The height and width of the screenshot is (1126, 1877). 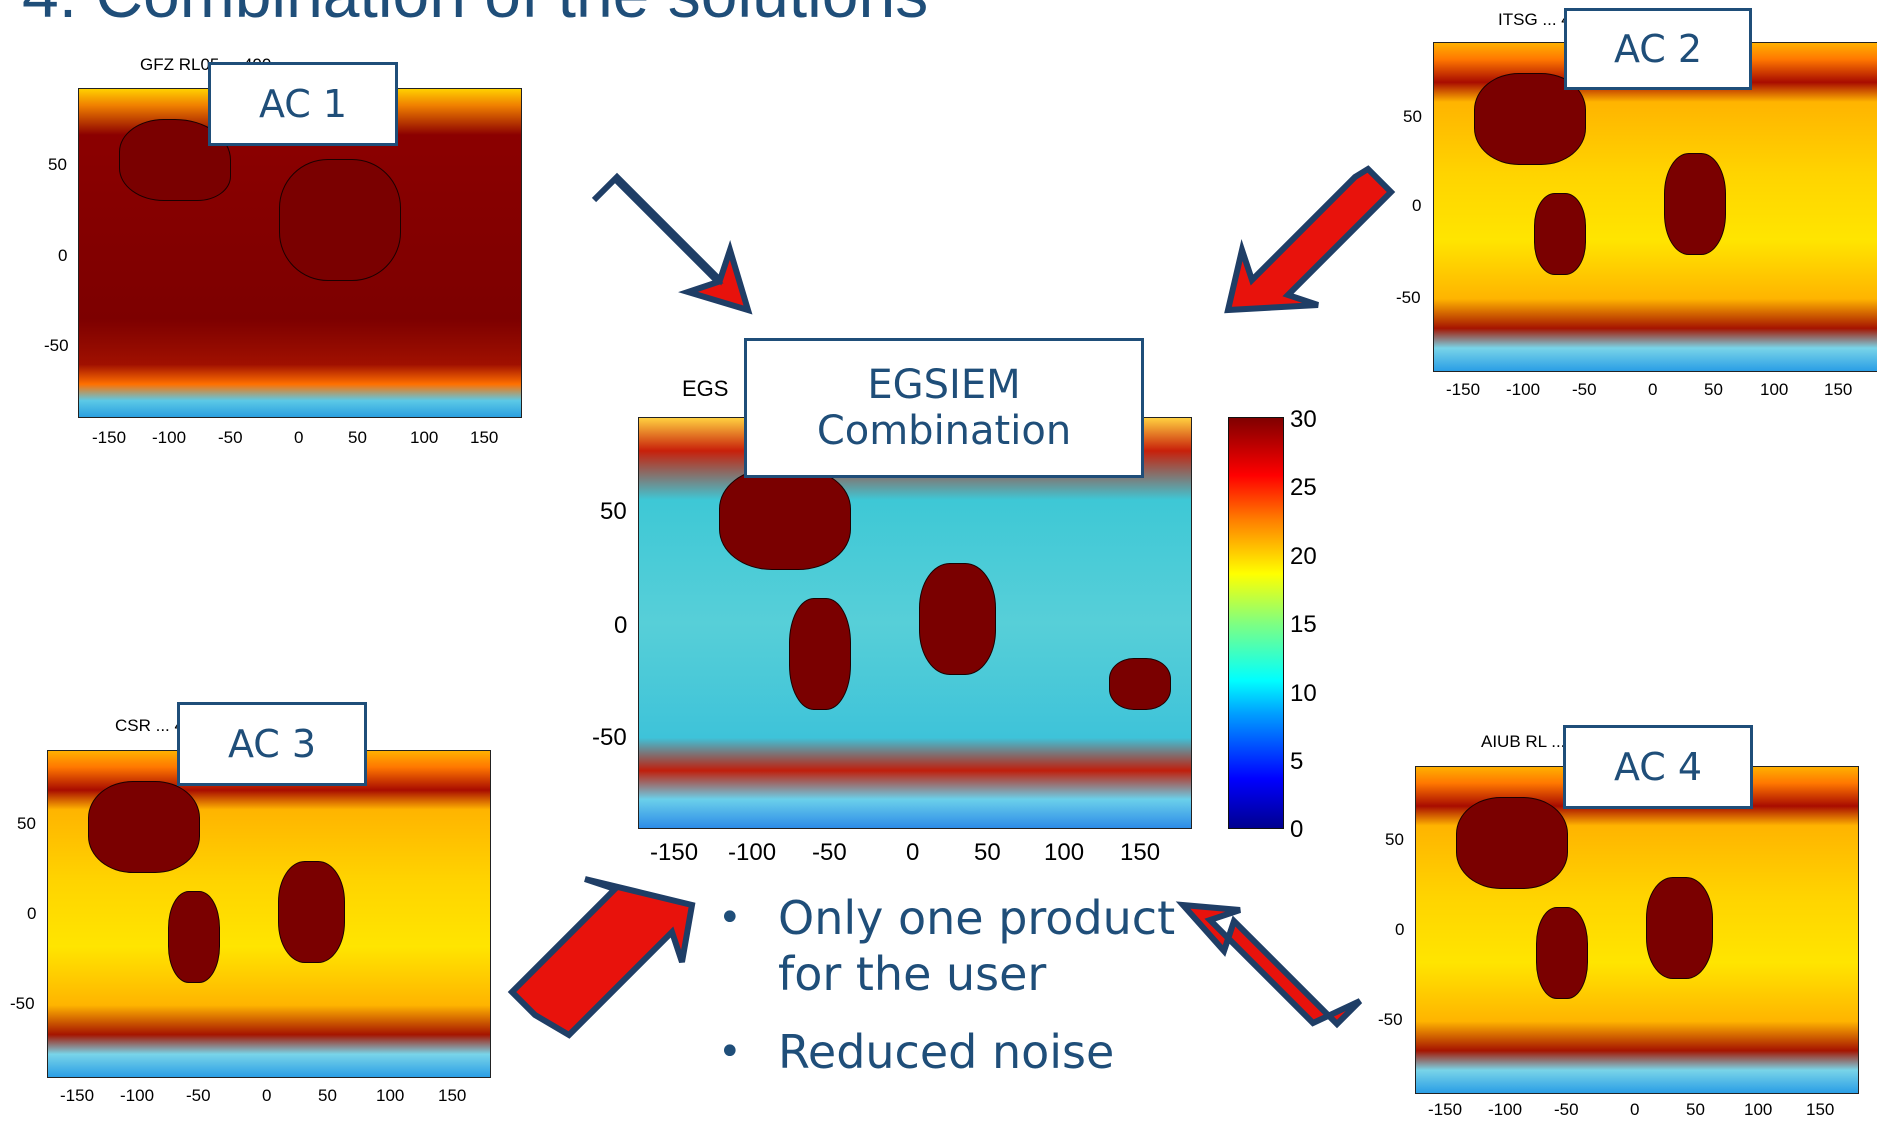 What do you see at coordinates (705, 388) in the screenshot?
I see `map-title-combination: EGS` at bounding box center [705, 388].